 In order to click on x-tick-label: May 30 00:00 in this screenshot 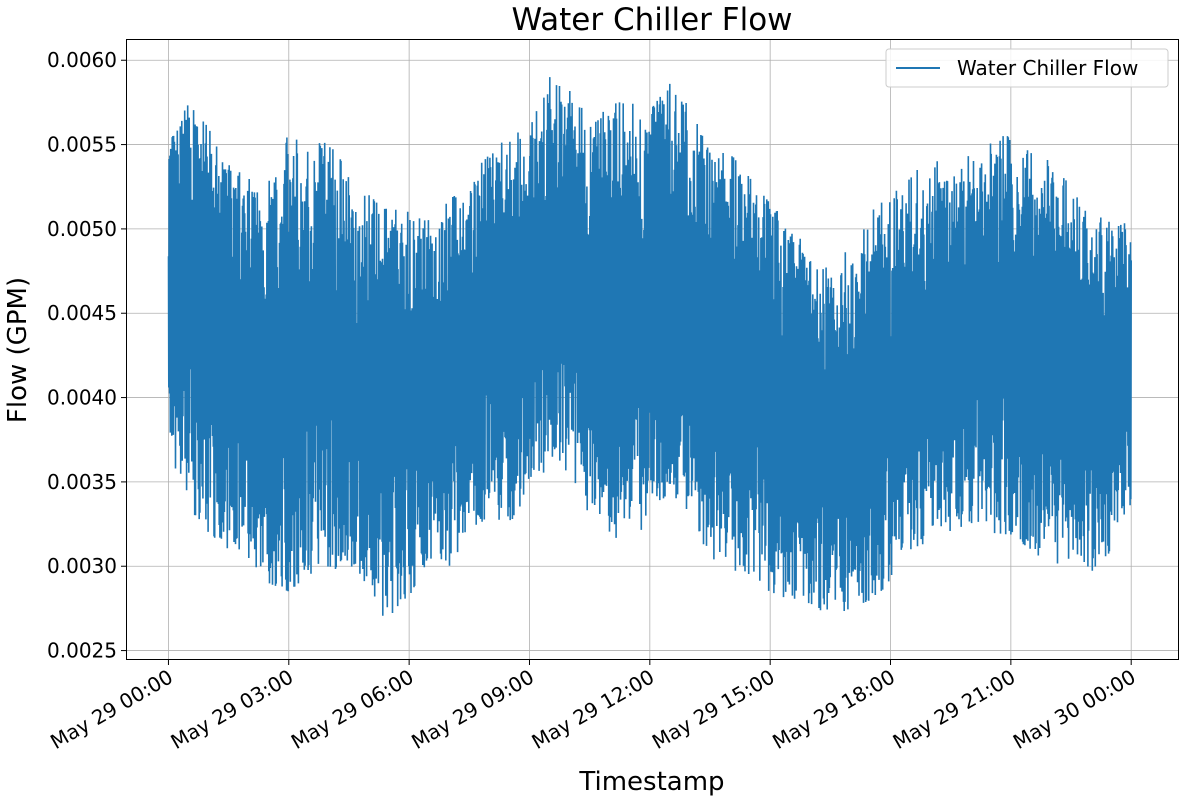, I will do `click(1074, 709)`.